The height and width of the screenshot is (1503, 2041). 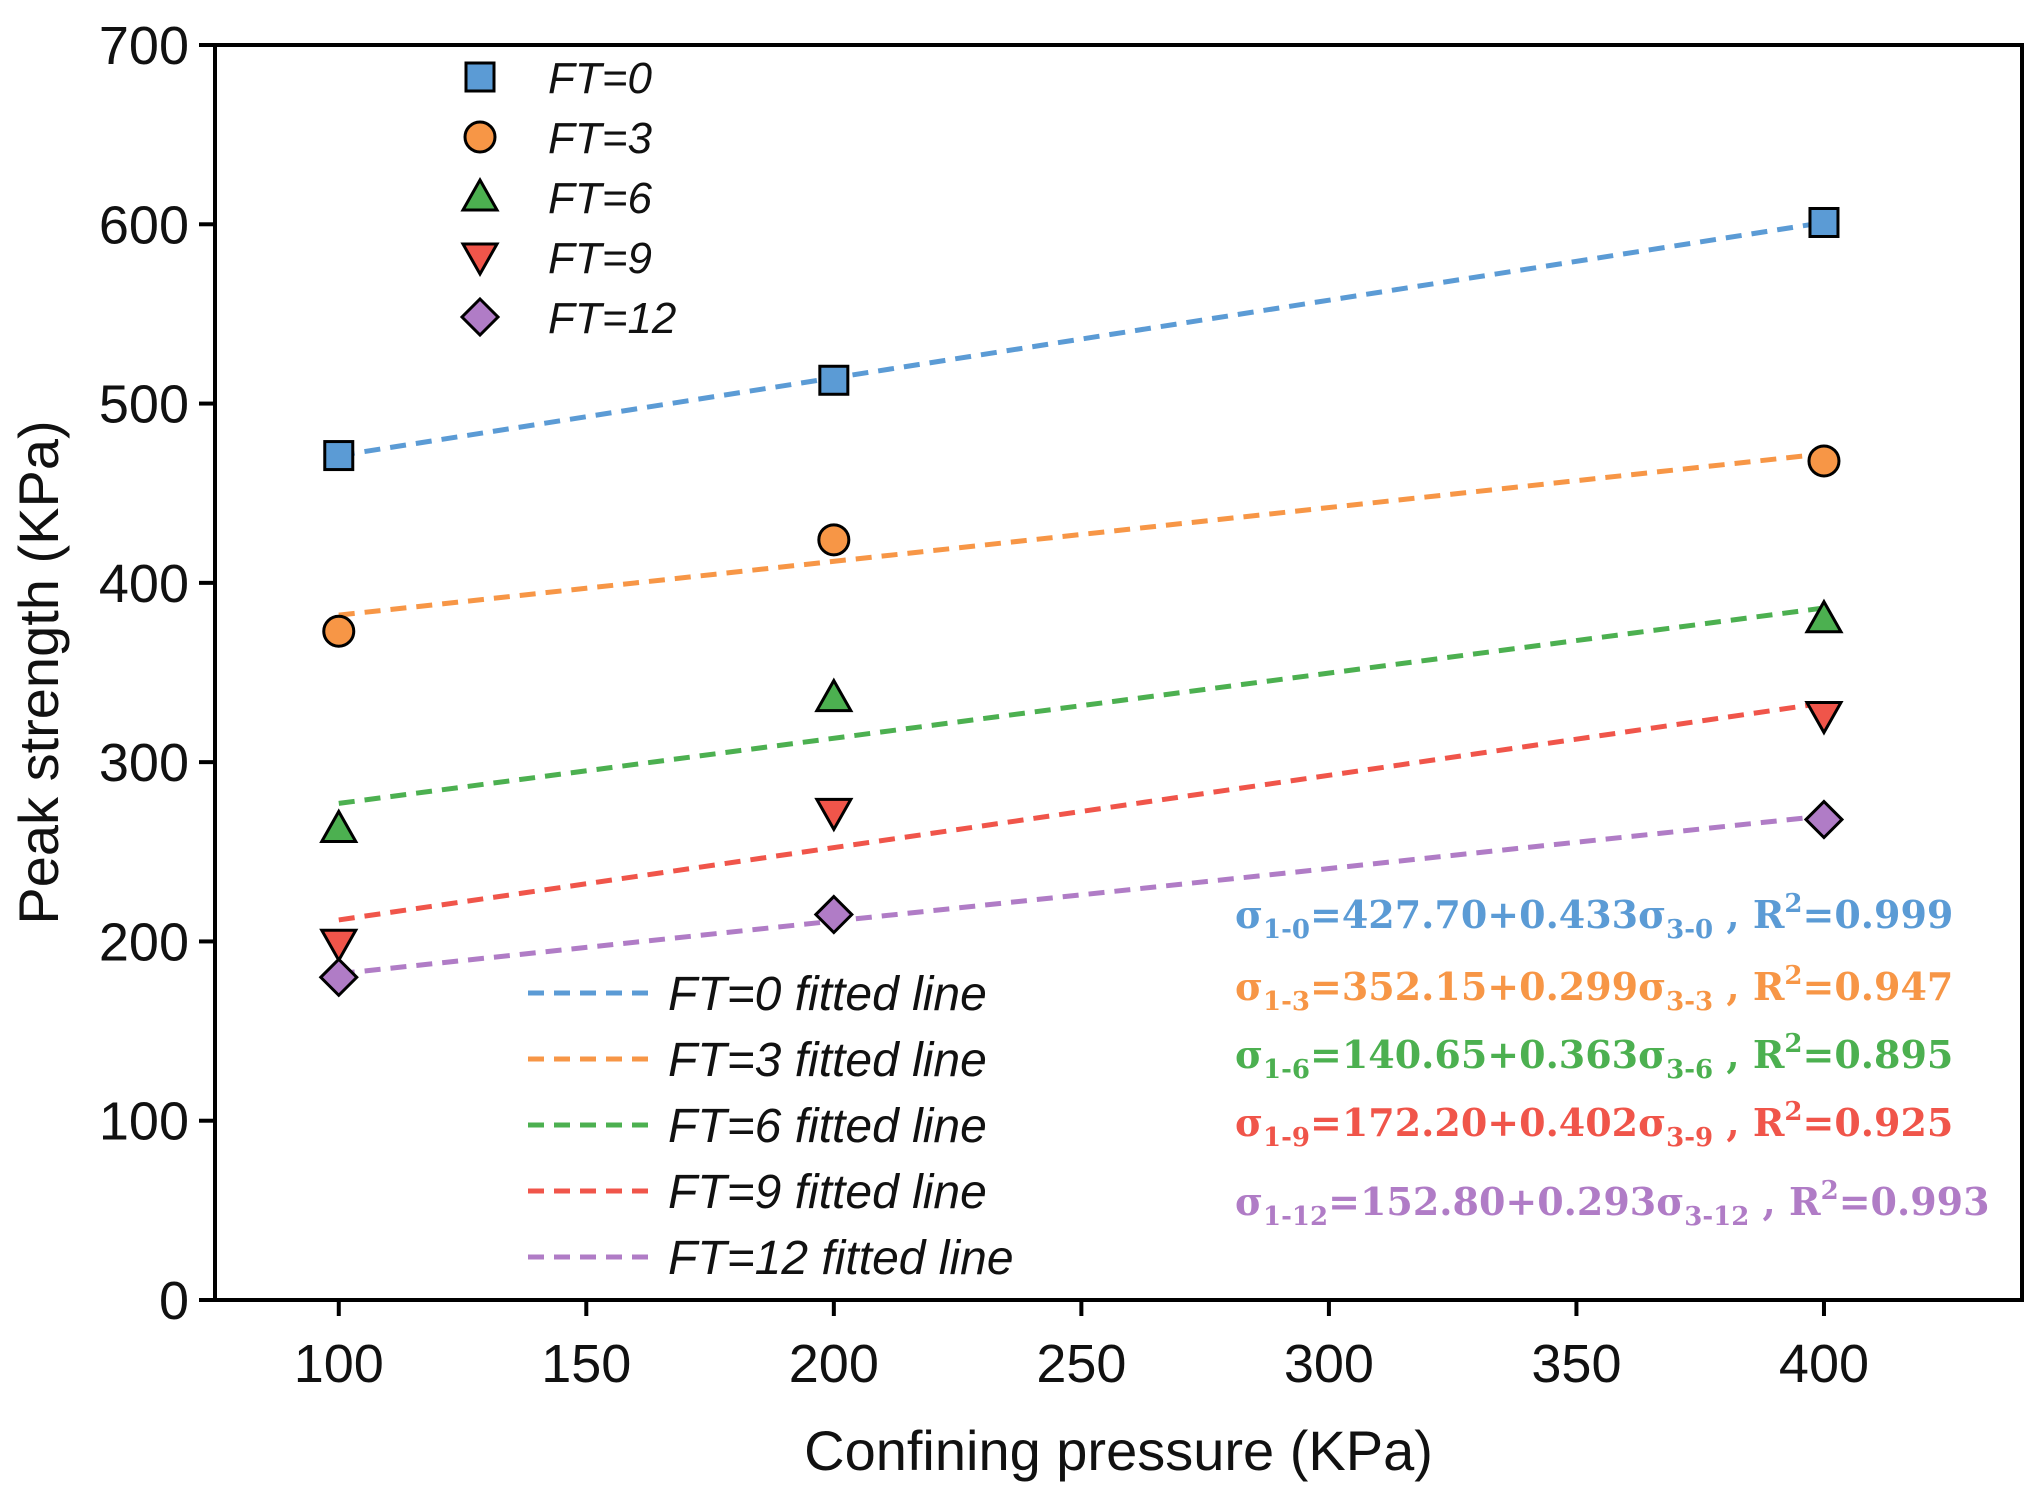 I want to click on legend-fit-label: FT=0 fitted line, so click(x=827, y=994).